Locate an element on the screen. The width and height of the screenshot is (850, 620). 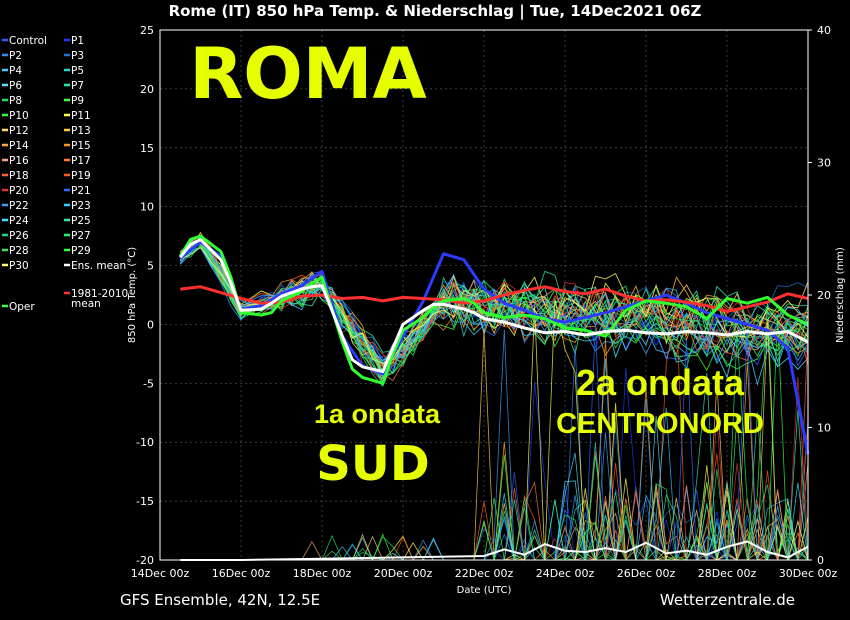
y-ticks-left: 25 20 15 10 5 0 -5 -10 -15 -20 is located at coordinates (145, 295).